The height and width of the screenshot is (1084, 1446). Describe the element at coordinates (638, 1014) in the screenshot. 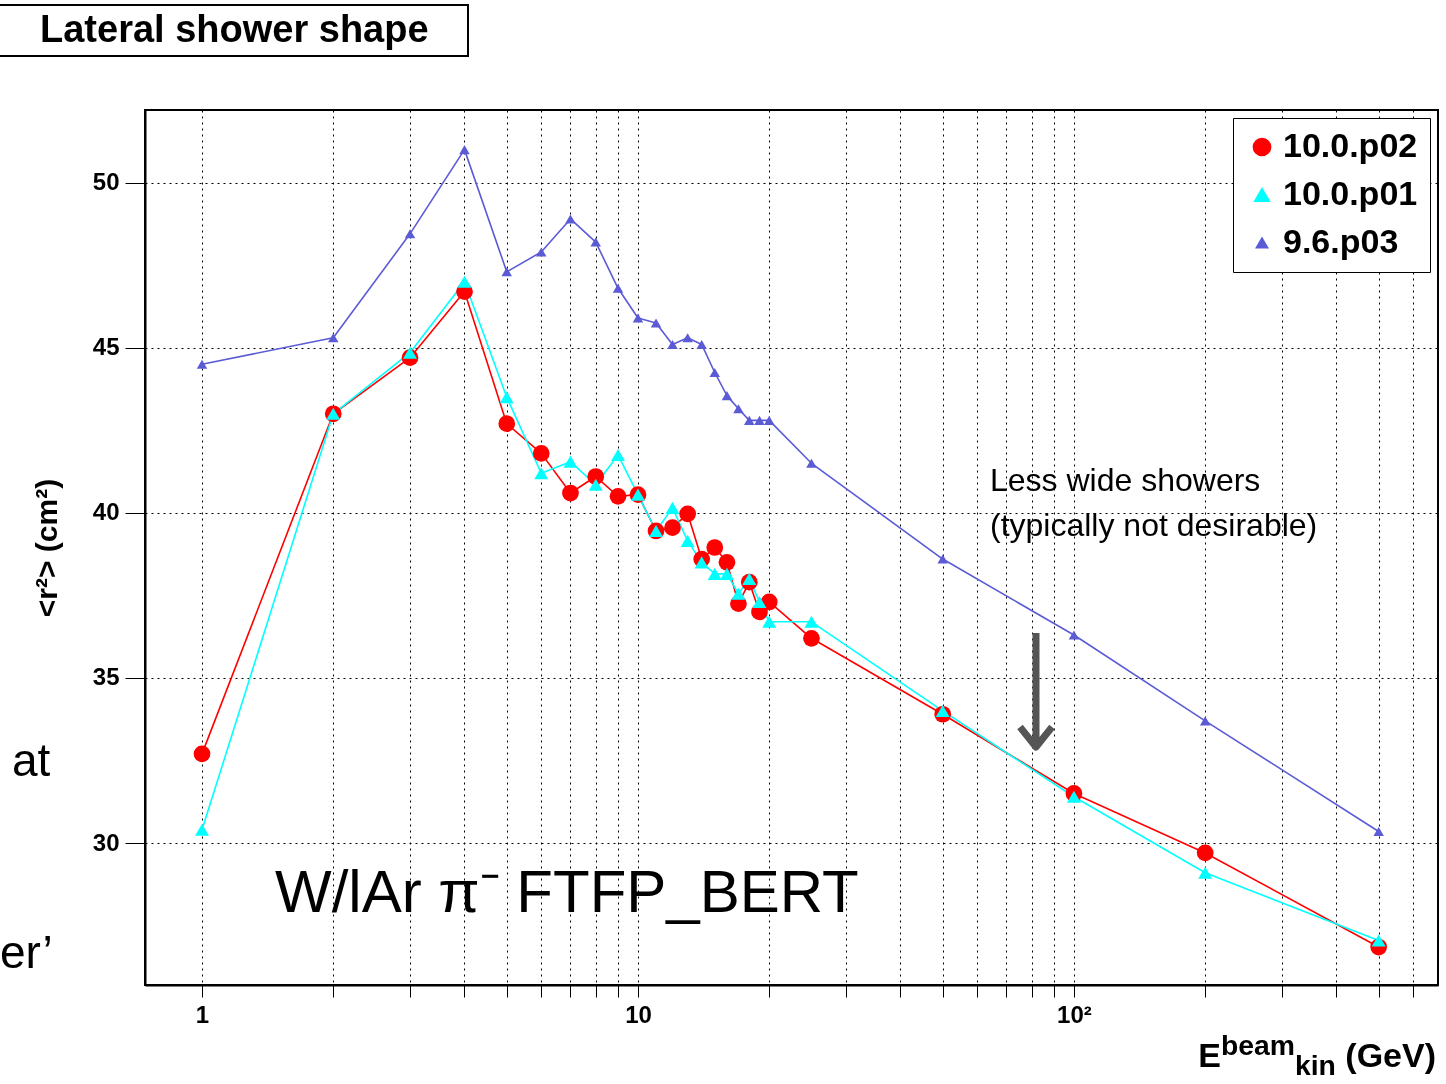

I see `x-tick-label: 10` at that location.